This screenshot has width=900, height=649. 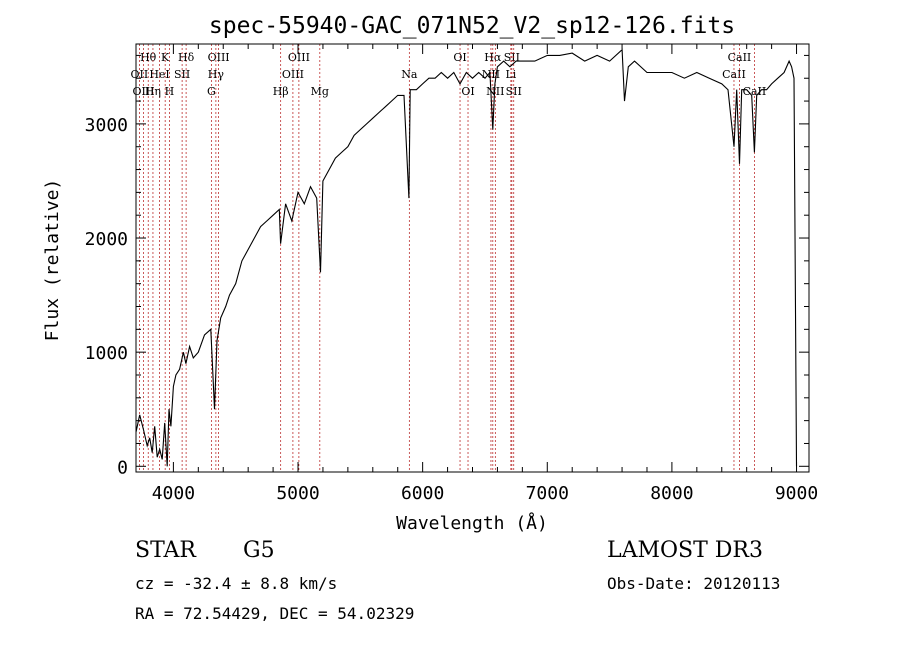 What do you see at coordinates (409, 74) in the screenshot?
I see `line-marker-label: Na` at bounding box center [409, 74].